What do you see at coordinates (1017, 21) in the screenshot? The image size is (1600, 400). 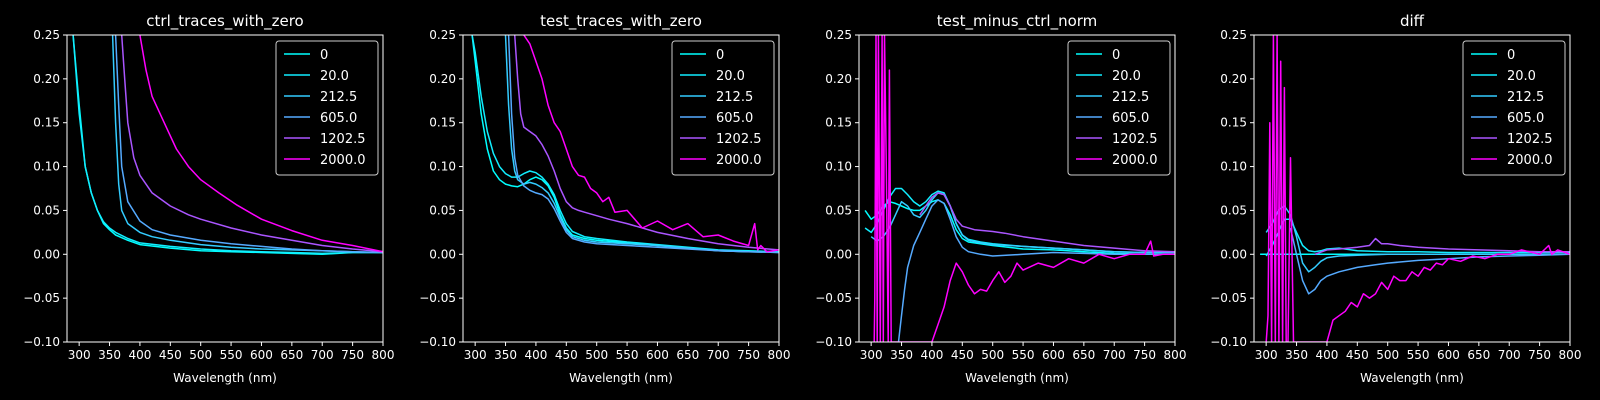 I see `chart-title: test_minus_ctrl_norm` at bounding box center [1017, 21].